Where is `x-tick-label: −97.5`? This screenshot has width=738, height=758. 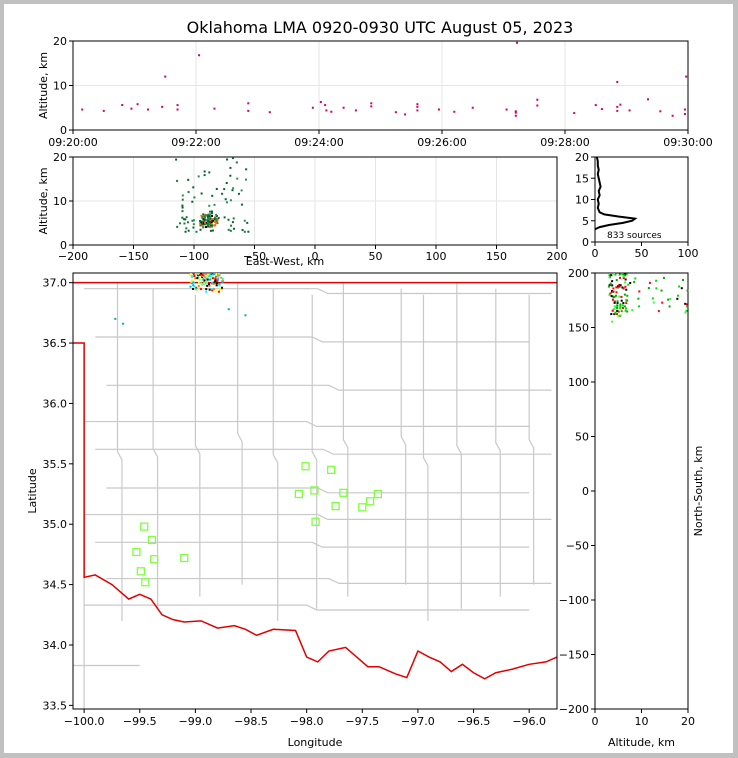
x-tick-label: −97.5 is located at coordinates (362, 721).